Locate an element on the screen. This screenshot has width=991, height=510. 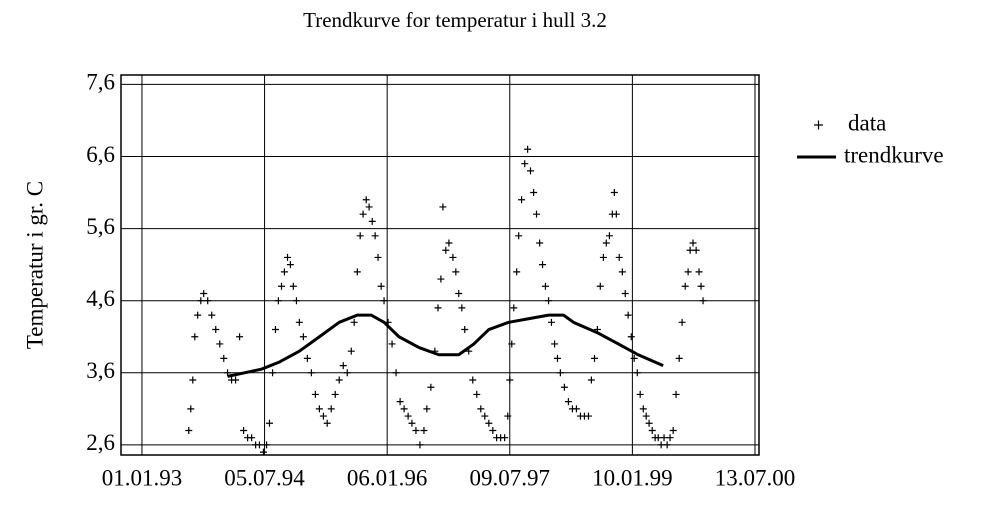
x-tick-label: 13.07.00 is located at coordinates (755, 477).